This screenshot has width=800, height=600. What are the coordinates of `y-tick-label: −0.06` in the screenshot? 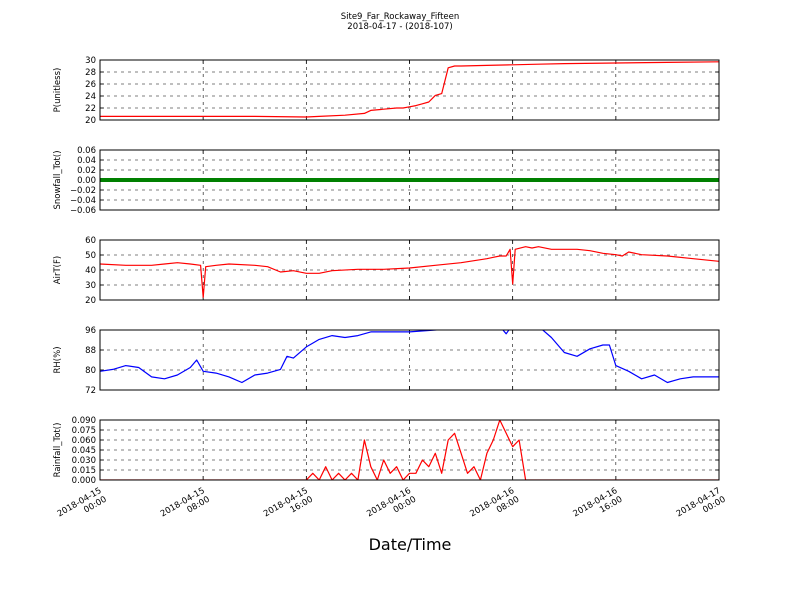 It's located at (83, 211).